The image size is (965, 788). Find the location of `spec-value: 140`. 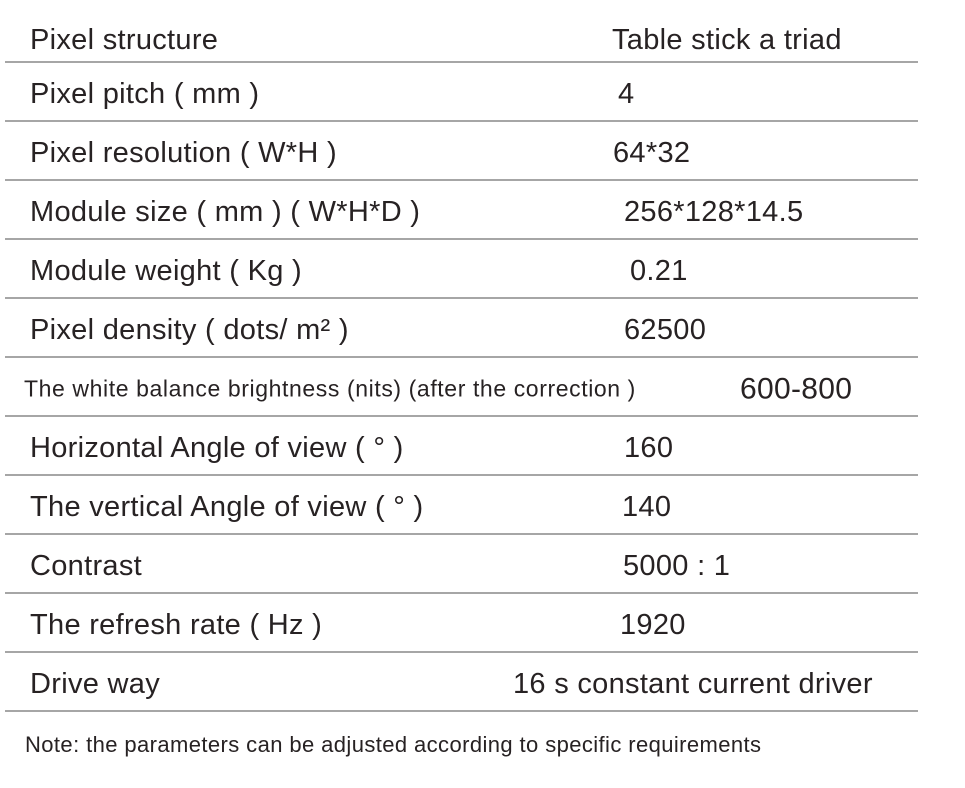

spec-value: 140 is located at coordinates (647, 506).